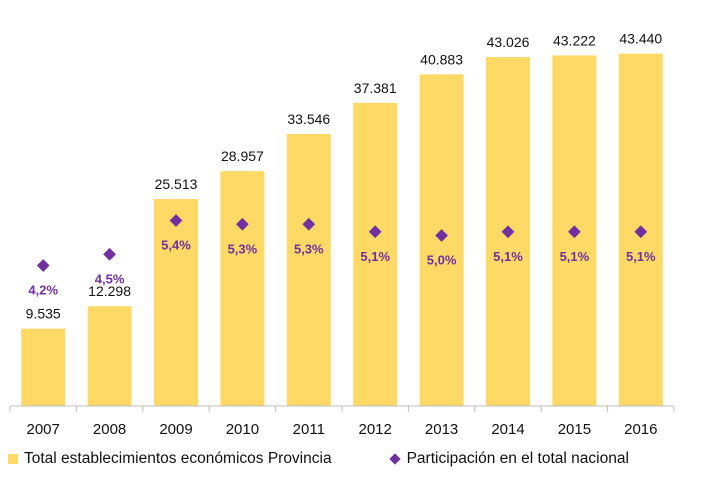 The height and width of the screenshot is (484, 701). Describe the element at coordinates (243, 248) in the screenshot. I see `point-value-label-2010: 5,3%` at that location.